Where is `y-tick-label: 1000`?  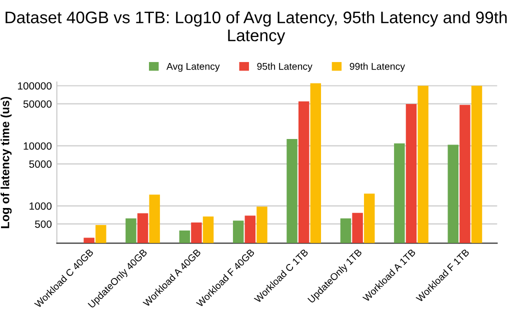
y-tick-label: 1000 is located at coordinates (41, 206).